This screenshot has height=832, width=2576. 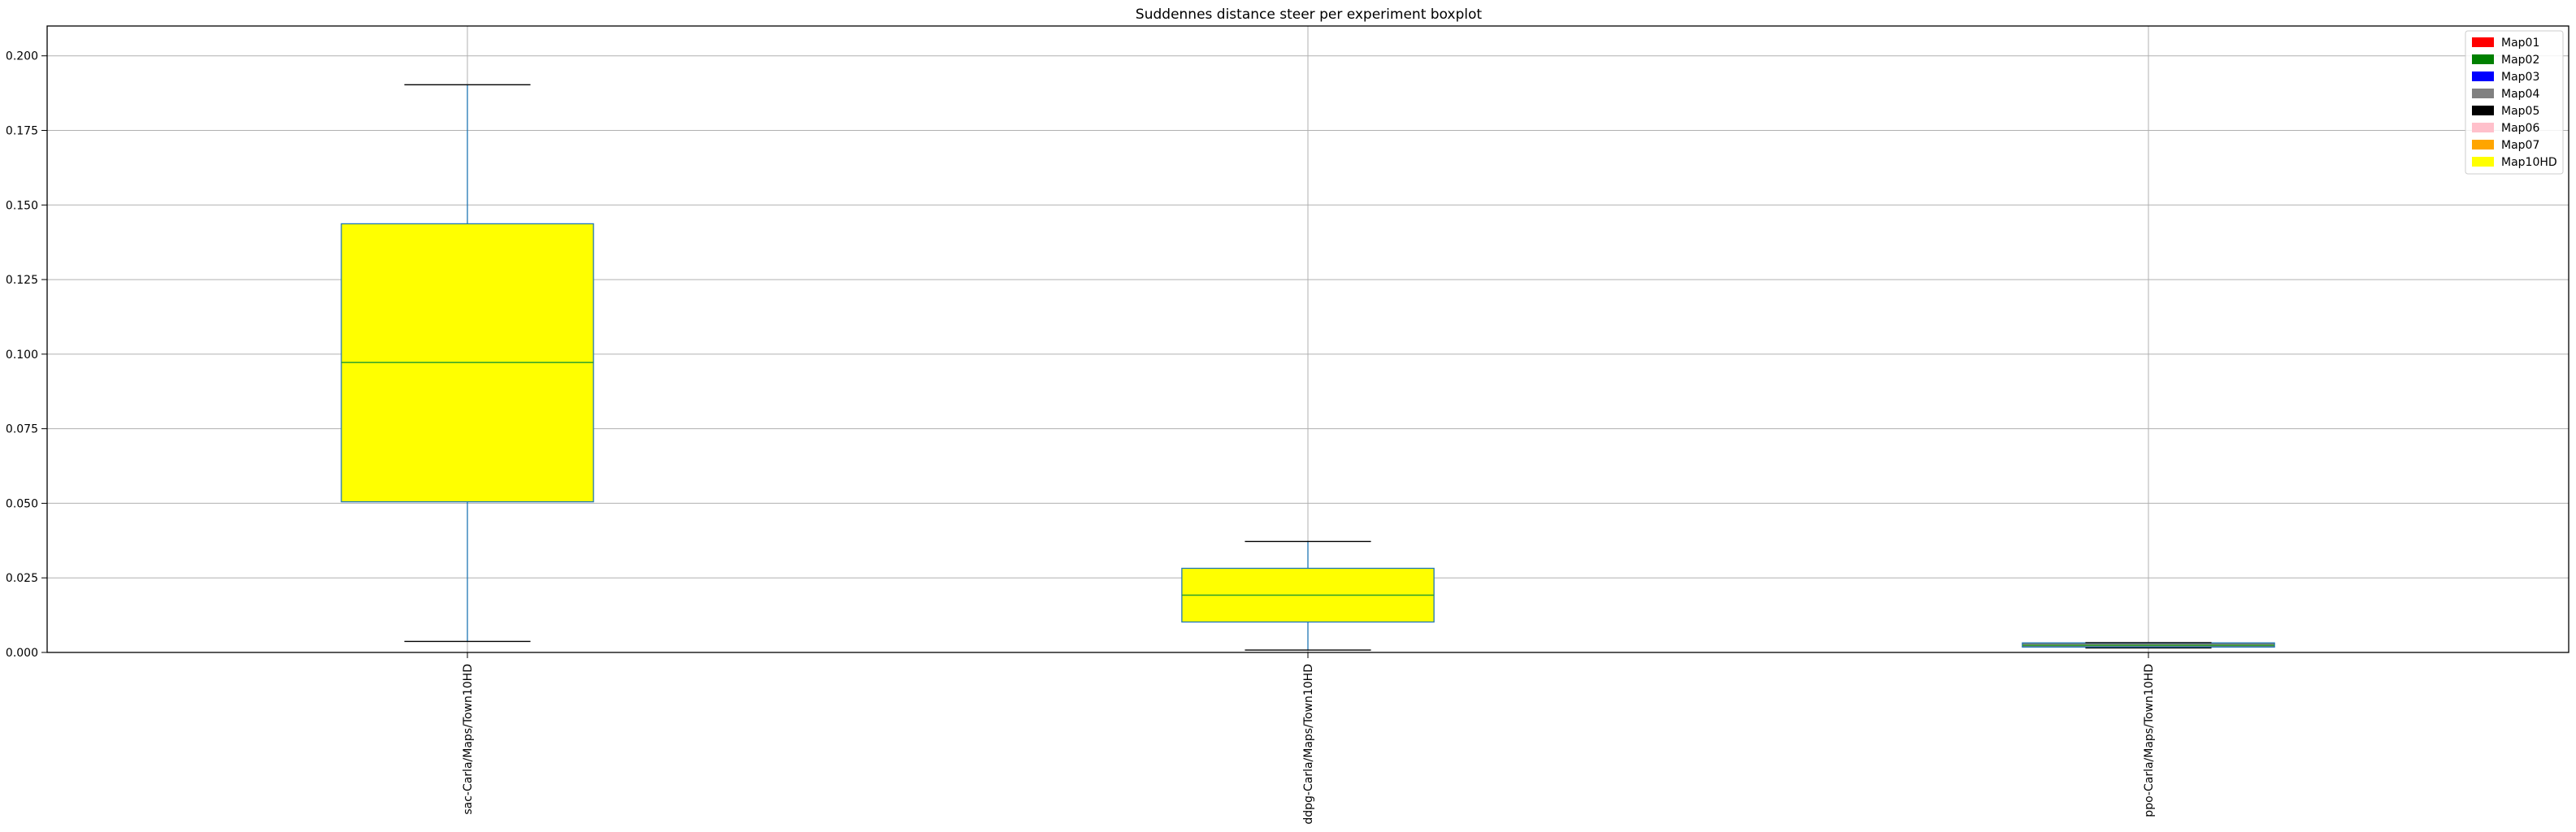 What do you see at coordinates (468, 739) in the screenshot?
I see `x-tick-label: sac-Carla/Maps/Town10HD` at bounding box center [468, 739].